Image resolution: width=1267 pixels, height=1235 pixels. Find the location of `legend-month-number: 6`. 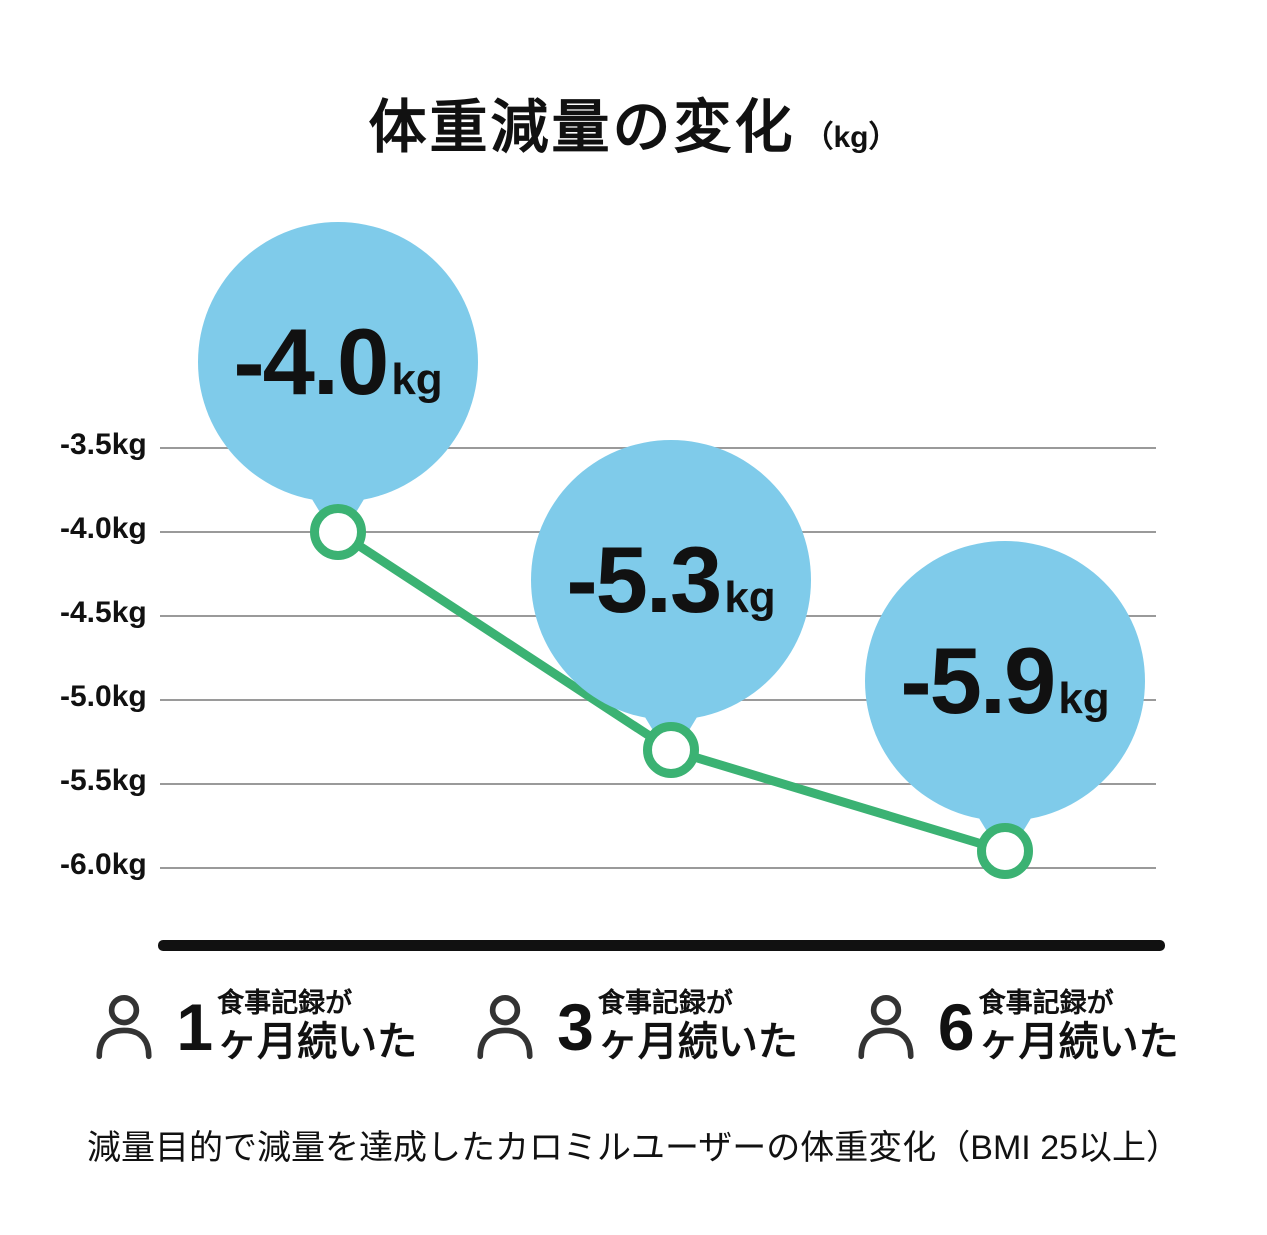

legend-month-number: 6 is located at coordinates (956, 1026).